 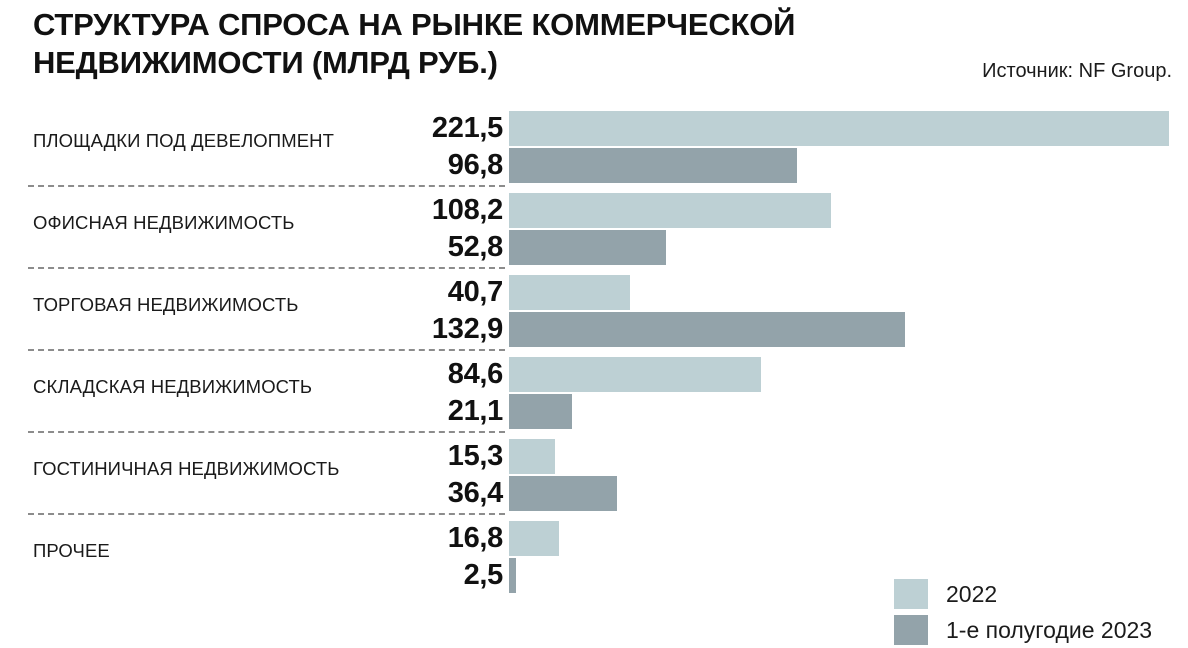 I want to click on category-label: ОФИСНАЯ НЕДВИЖИМОСТЬ, so click(x=164, y=222).